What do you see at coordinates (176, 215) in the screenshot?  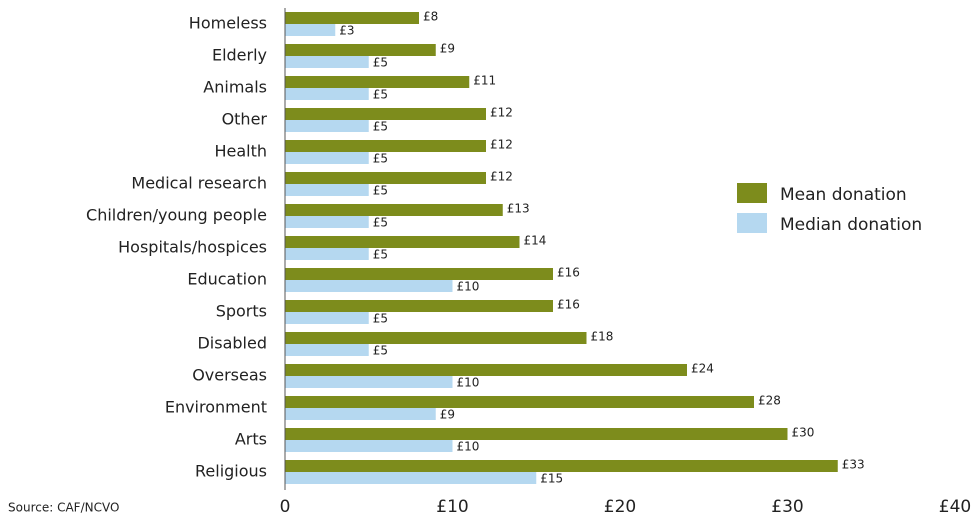 I see `y-tick-label: Children/young people` at bounding box center [176, 215].